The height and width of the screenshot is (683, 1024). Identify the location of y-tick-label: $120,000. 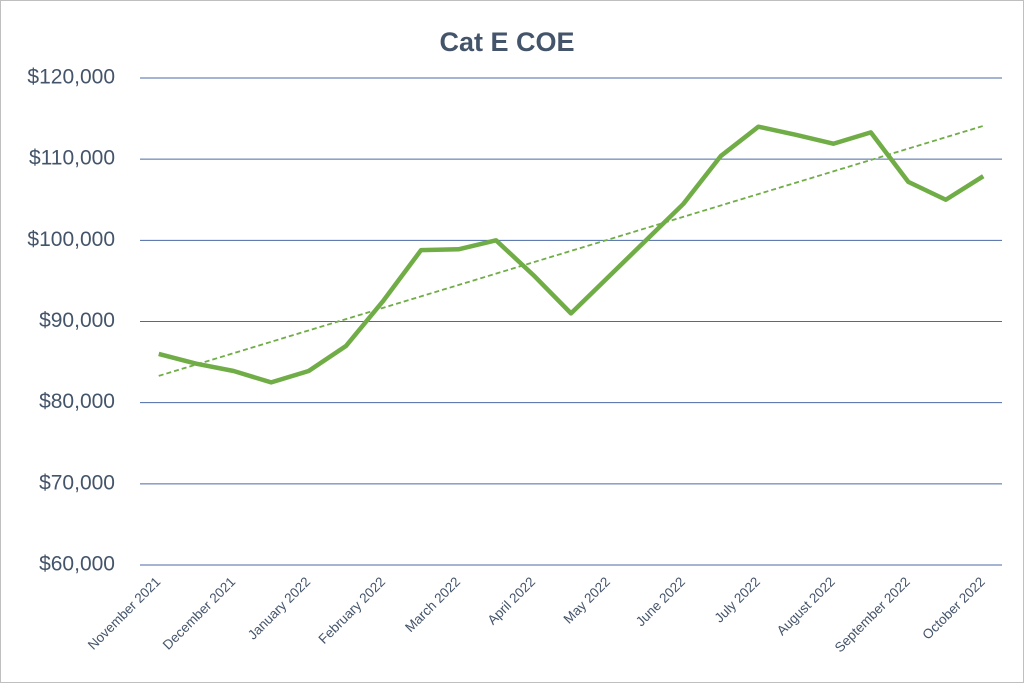
(71, 77).